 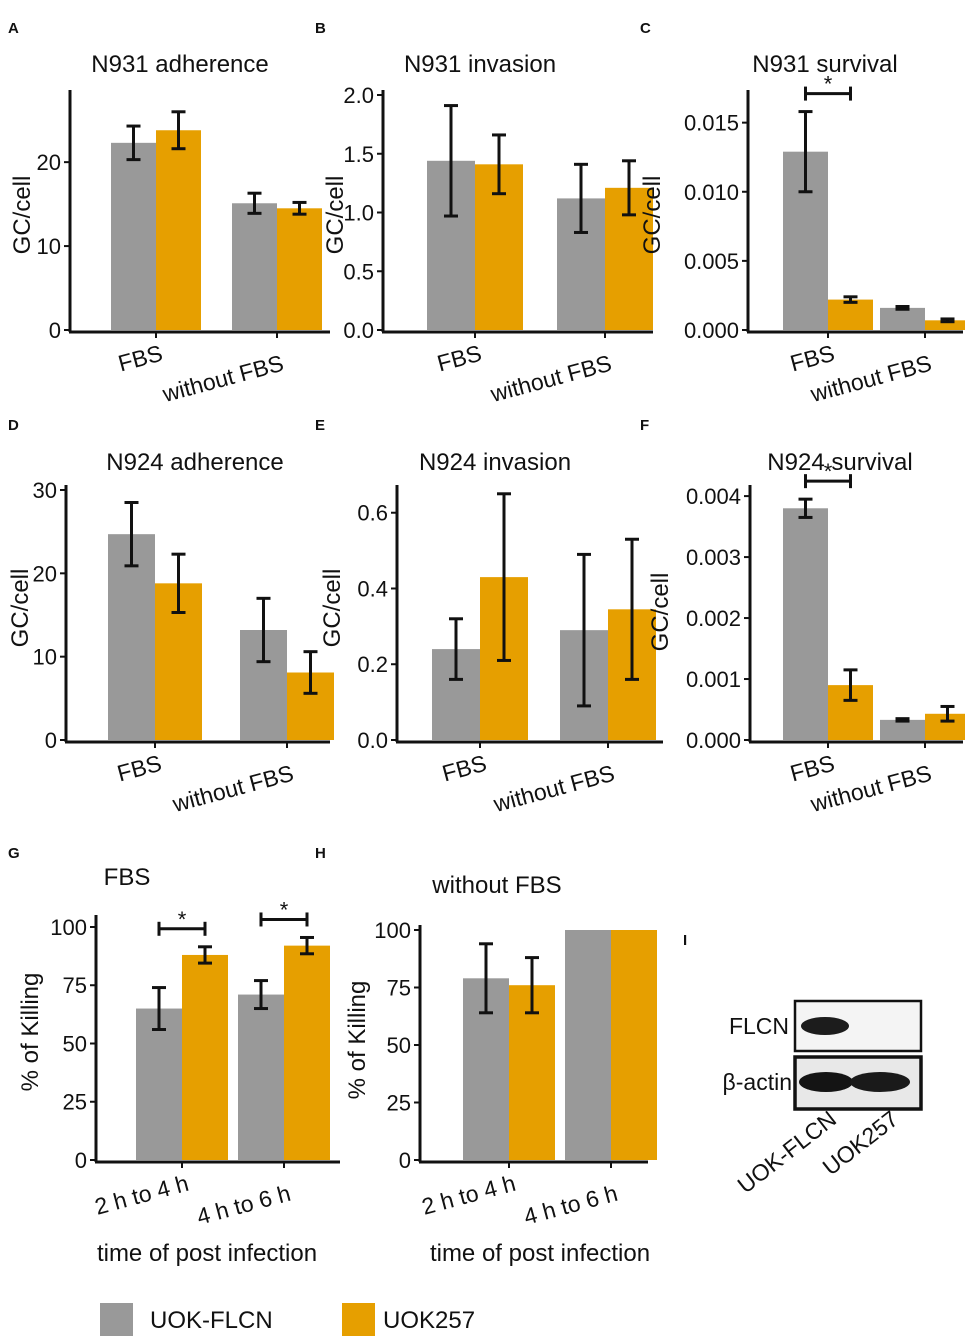 I want to click on blot-lane-label: UOK-FLCN, so click(x=786, y=1151).